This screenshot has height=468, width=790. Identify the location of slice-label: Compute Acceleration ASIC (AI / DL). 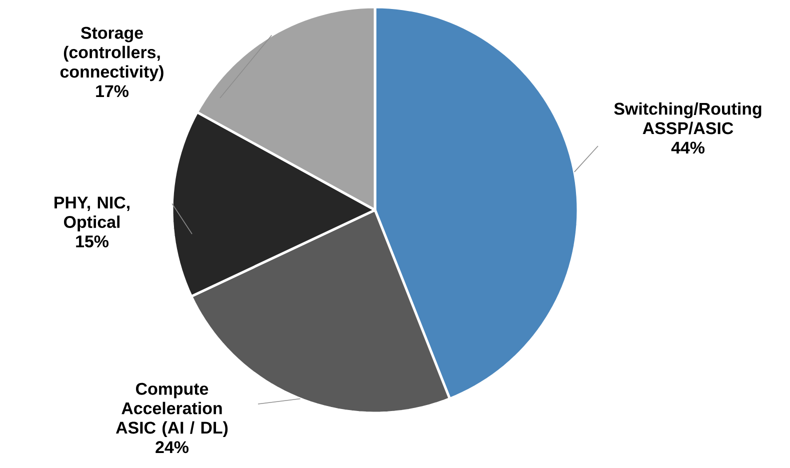
(172, 410).